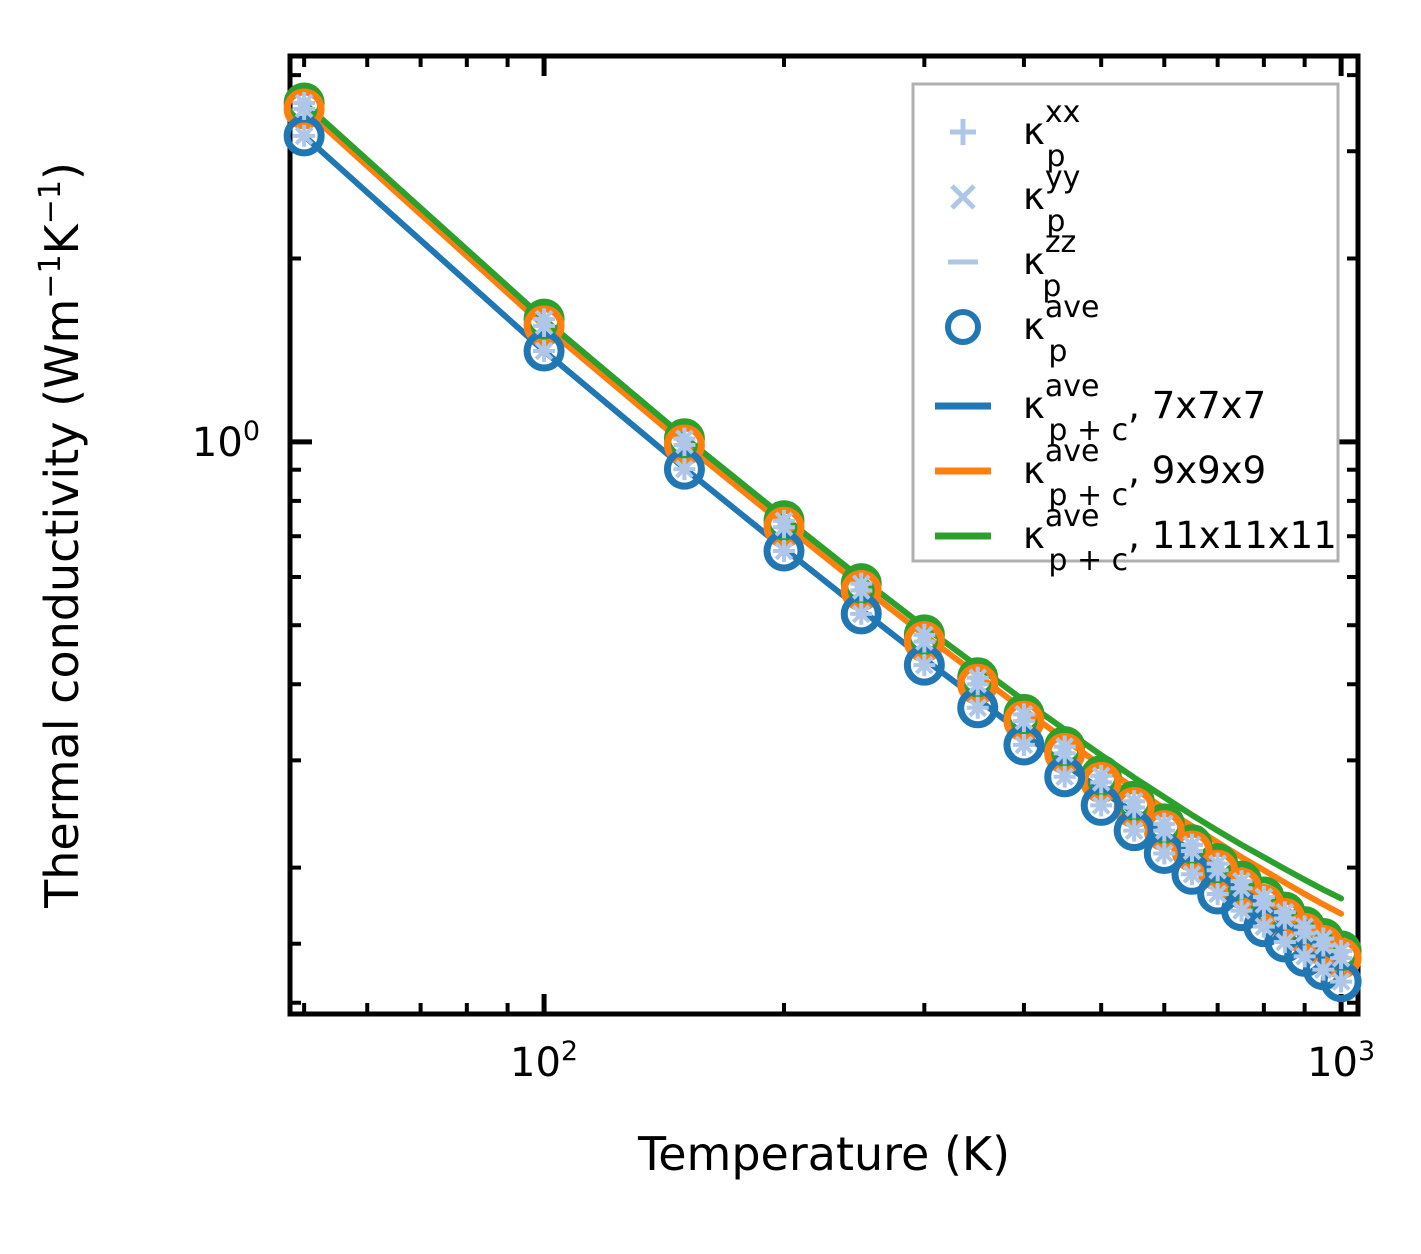 This screenshot has width=1421, height=1254. What do you see at coordinates (963, 197) in the screenshot?
I see `legend-x-marker` at bounding box center [963, 197].